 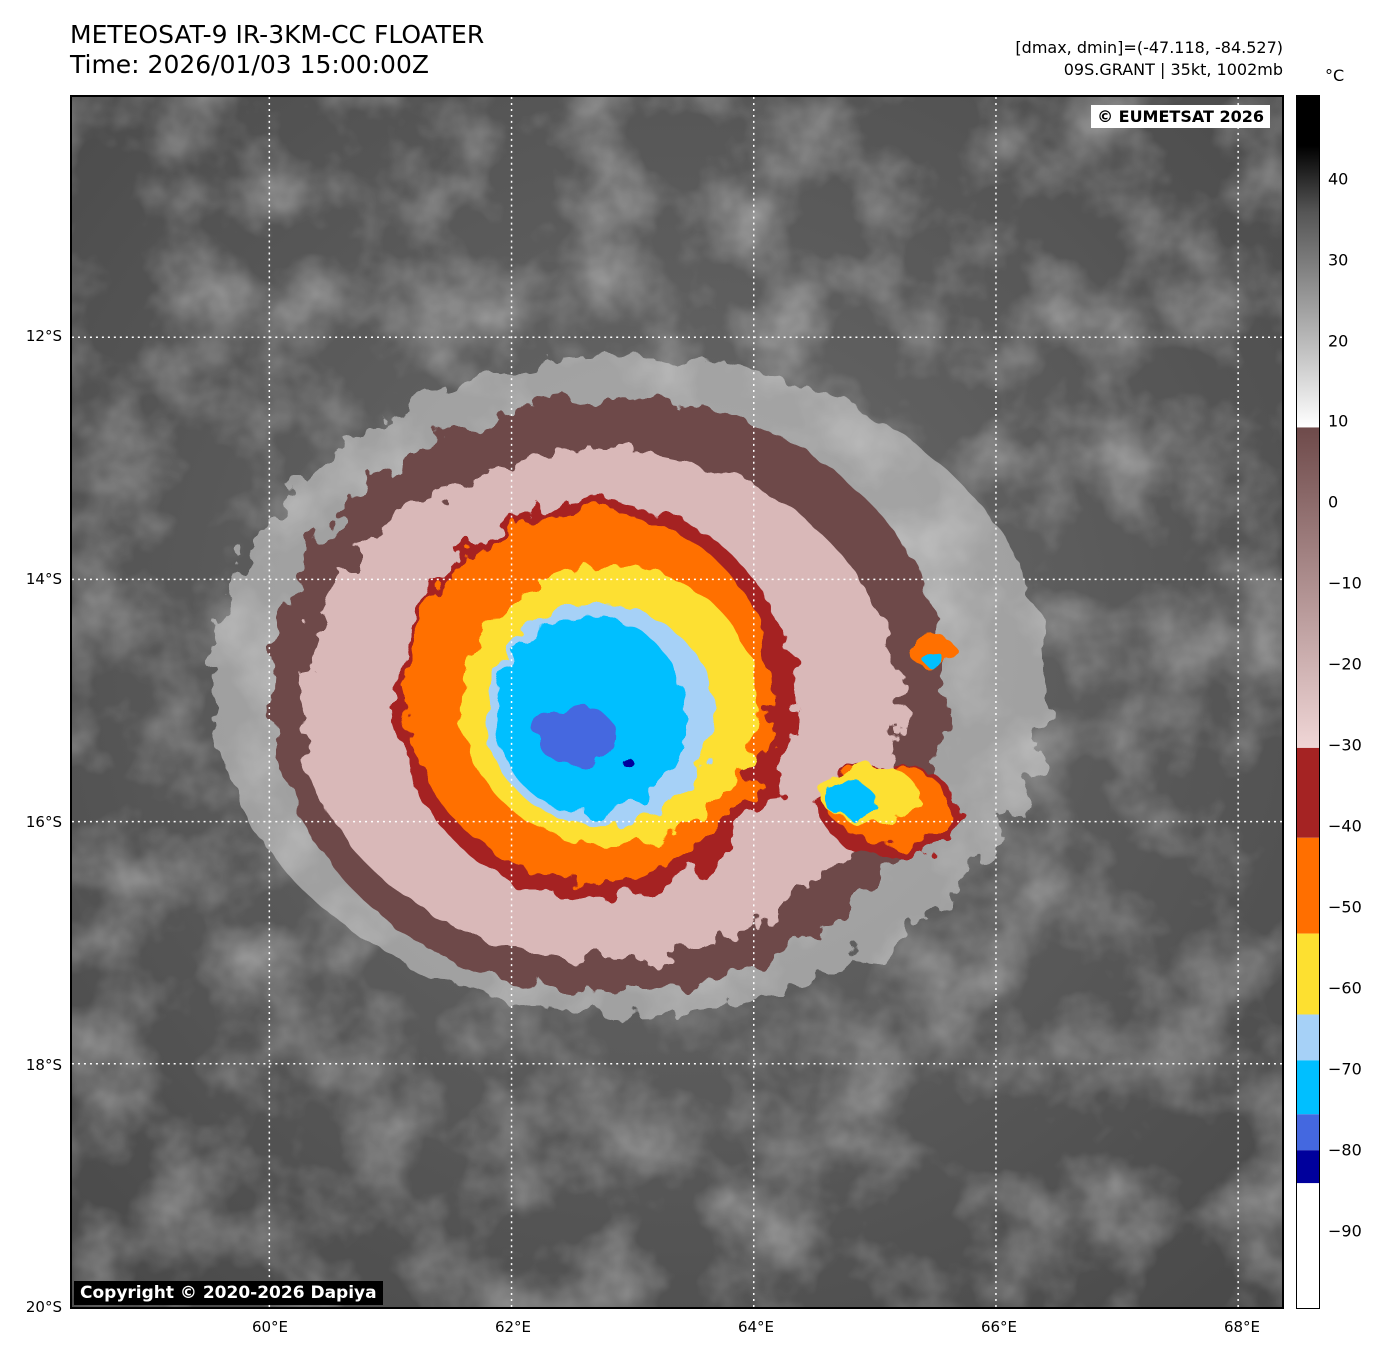 I want to click on chart-time: Time: 2026/01/03 15:00:00Z, so click(x=249, y=64).